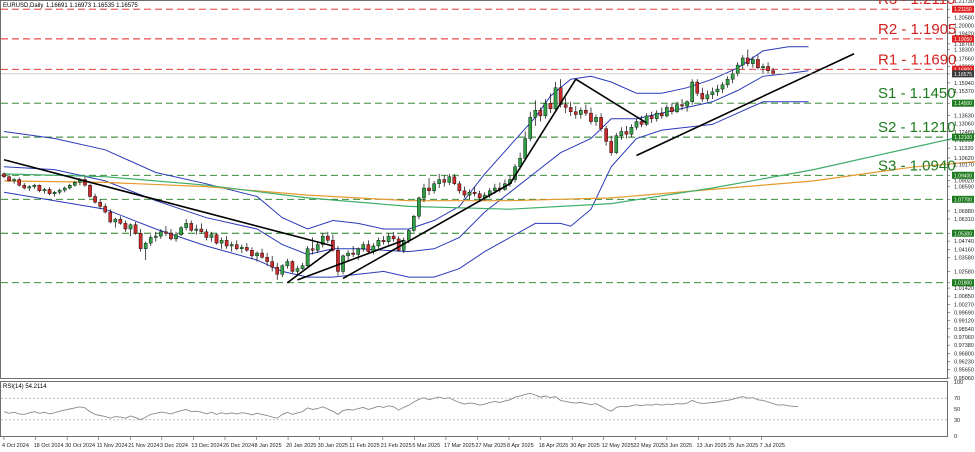 Image resolution: width=975 pixels, height=452 pixels. What do you see at coordinates (459, 446) in the screenshot?
I see `x-tick-label: 17 Mar 2025` at bounding box center [459, 446].